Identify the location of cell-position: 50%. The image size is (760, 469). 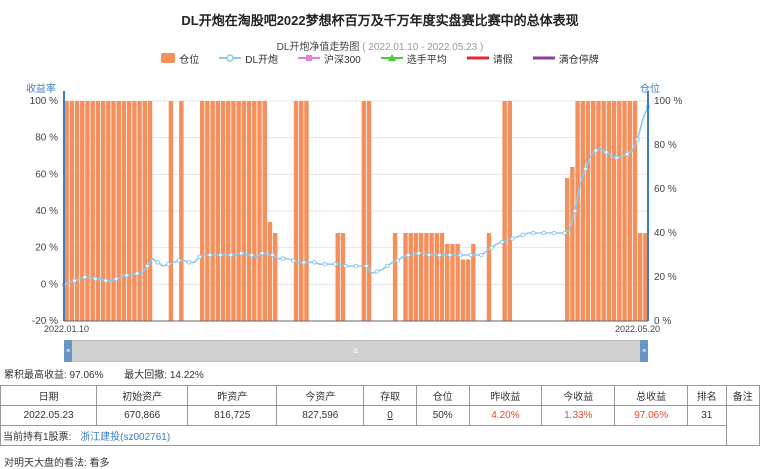
(442, 415).